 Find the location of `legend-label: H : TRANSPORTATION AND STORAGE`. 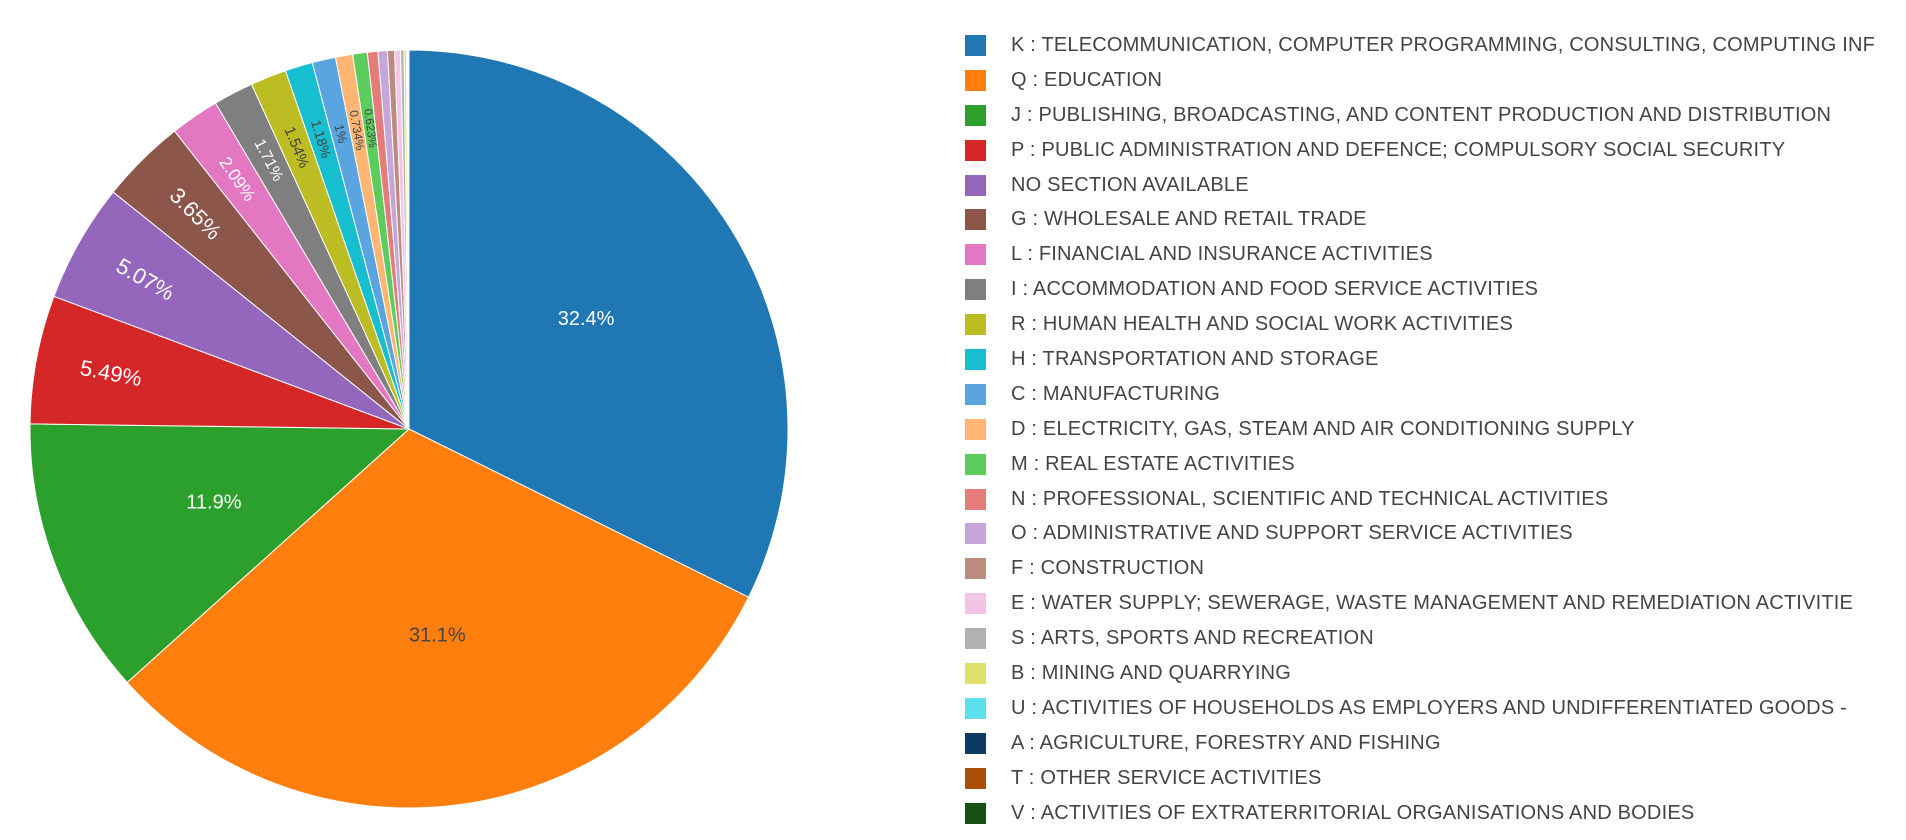

legend-label: H : TRANSPORTATION AND STORAGE is located at coordinates (1195, 358).